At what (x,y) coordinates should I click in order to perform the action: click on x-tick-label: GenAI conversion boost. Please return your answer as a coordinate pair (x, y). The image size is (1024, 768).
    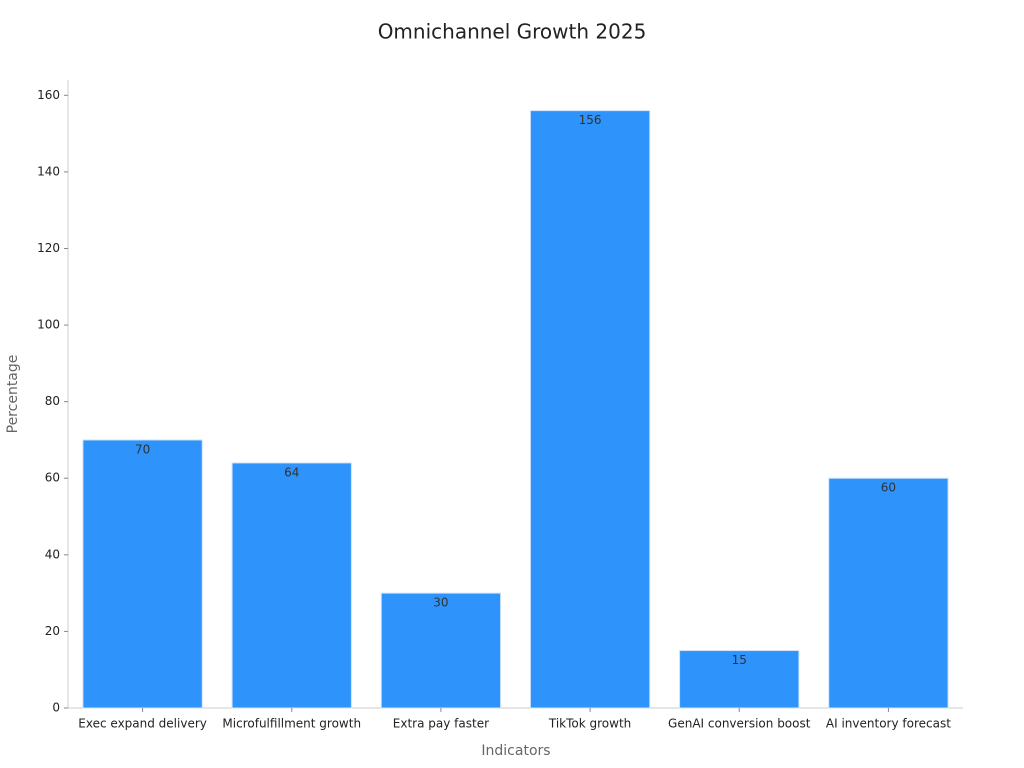
    Looking at the image, I should click on (739, 724).